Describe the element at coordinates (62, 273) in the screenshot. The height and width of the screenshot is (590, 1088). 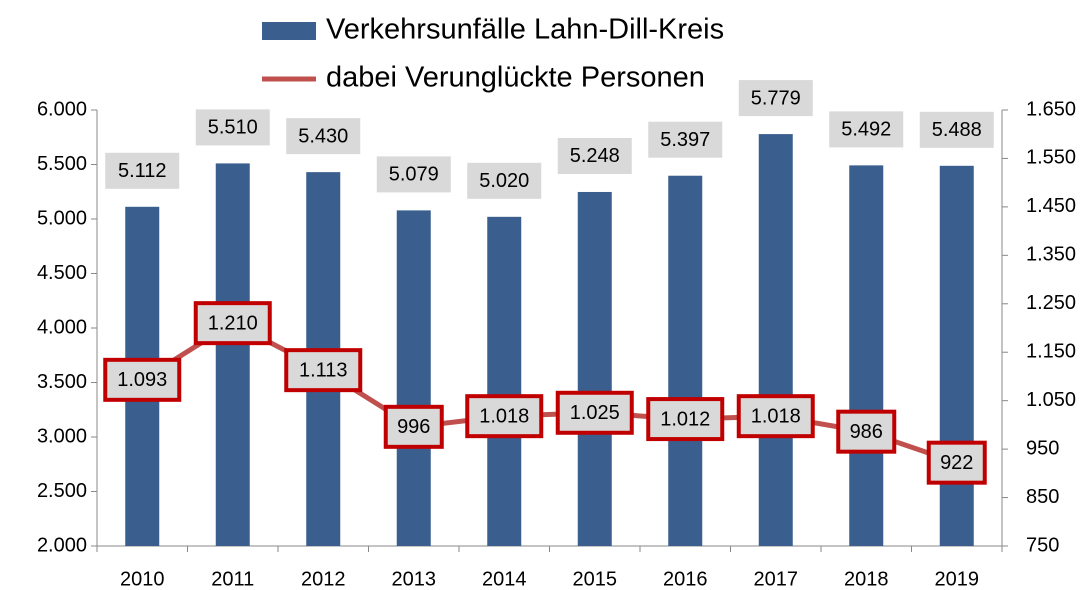
I see `y-tick-label: 4.500` at that location.